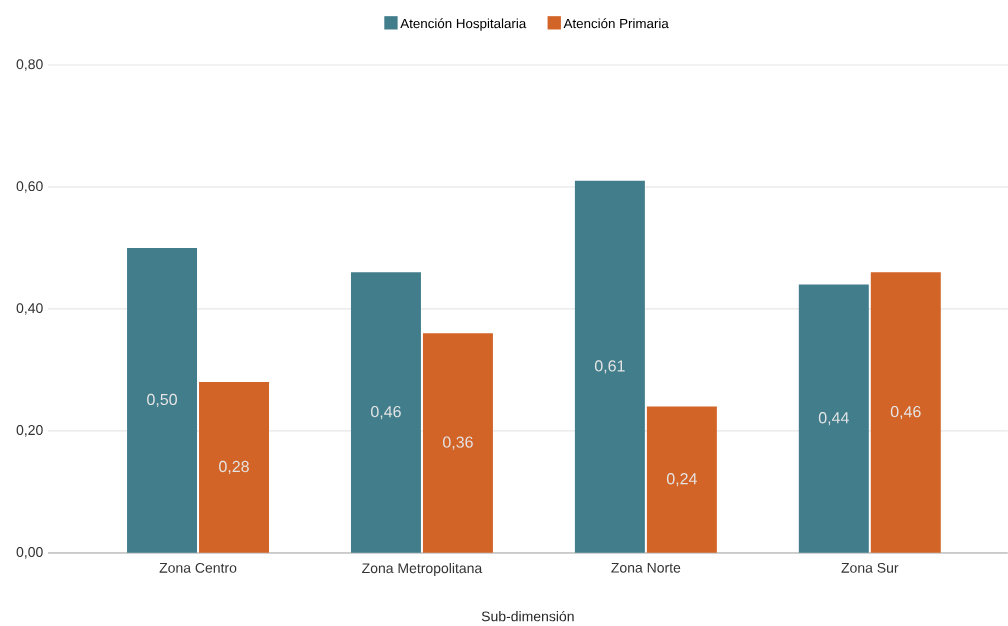 The image size is (1008, 626). I want to click on legend-label: Atención Primaria, so click(616, 23).